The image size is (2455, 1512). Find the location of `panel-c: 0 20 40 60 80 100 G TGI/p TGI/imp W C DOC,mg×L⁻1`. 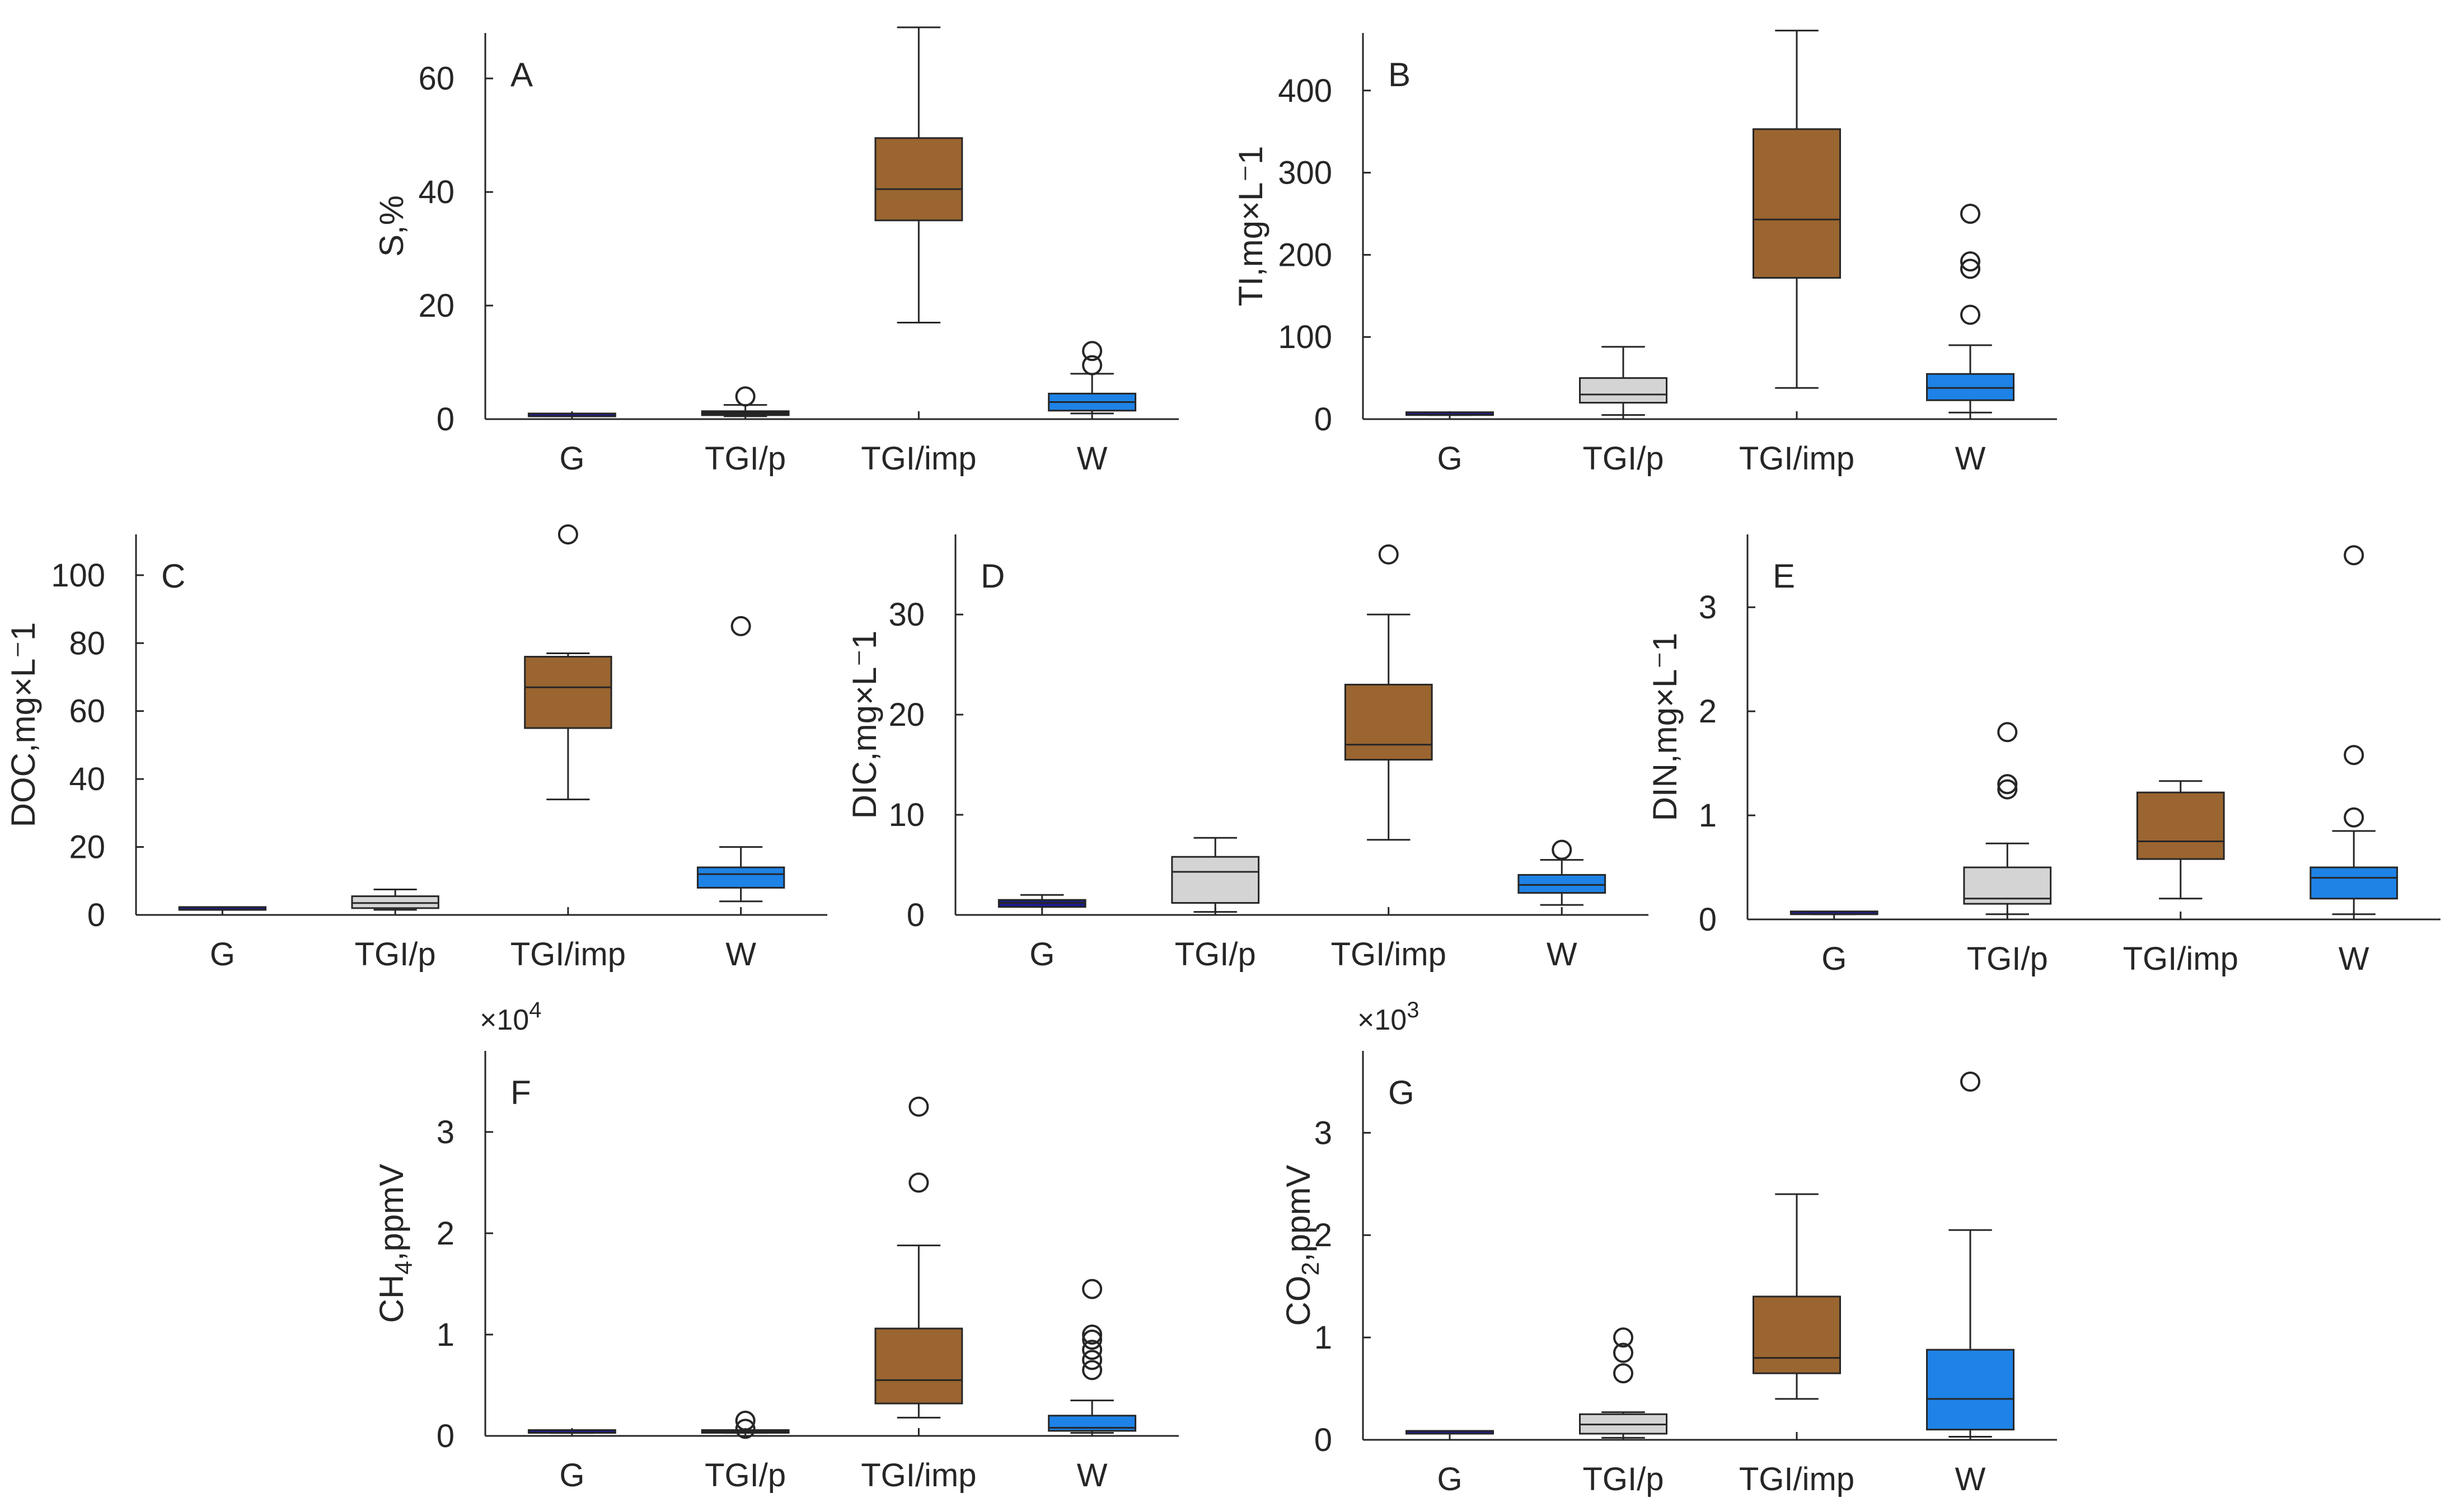

panel-c: 0 20 40 60 80 100 G TGI/p TGI/imp W C DOC,mg×L⁻1 is located at coordinates (415, 748).